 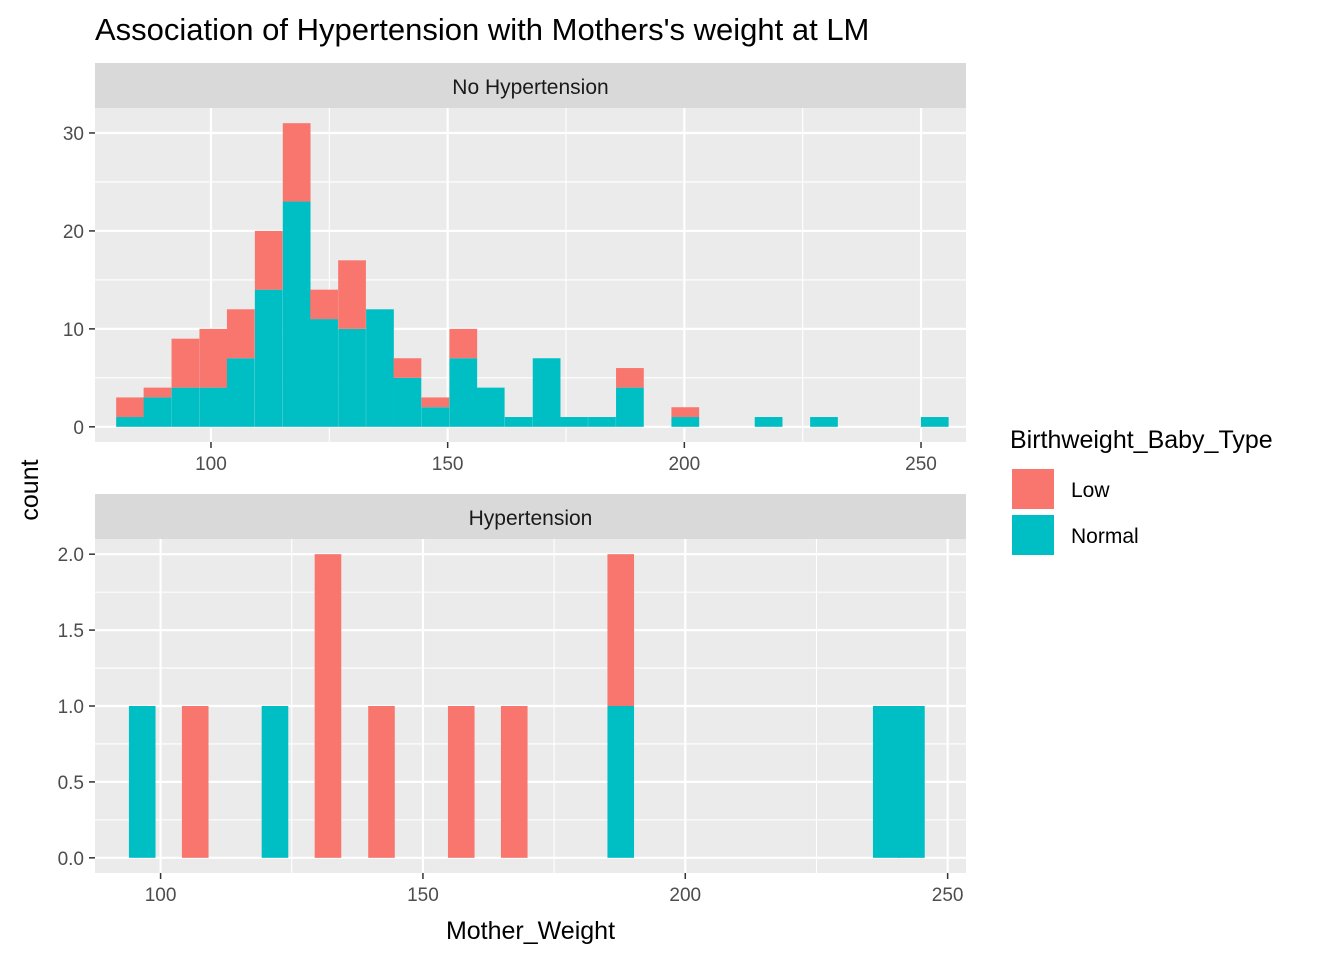 I want to click on y-axis-title: count, so click(x=30, y=489).